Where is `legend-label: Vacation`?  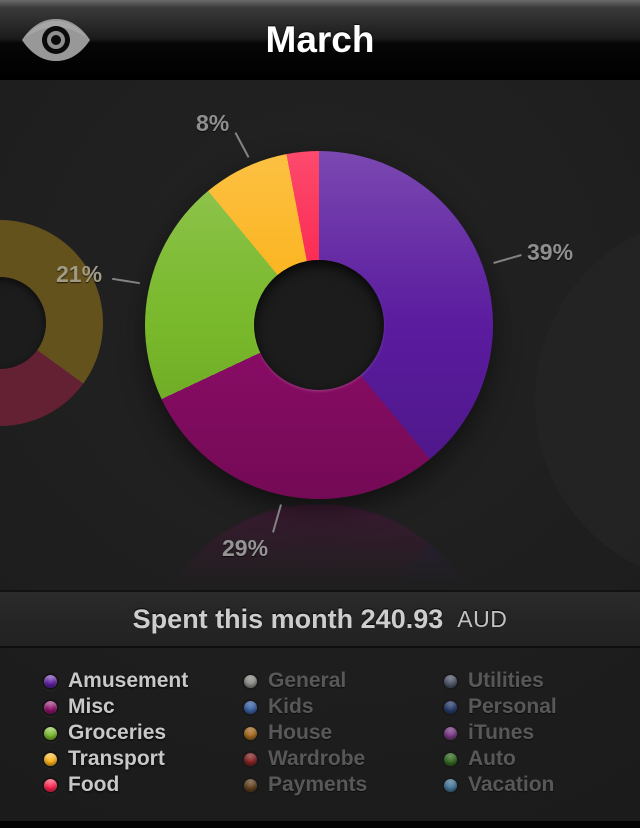 legend-label: Vacation is located at coordinates (511, 784).